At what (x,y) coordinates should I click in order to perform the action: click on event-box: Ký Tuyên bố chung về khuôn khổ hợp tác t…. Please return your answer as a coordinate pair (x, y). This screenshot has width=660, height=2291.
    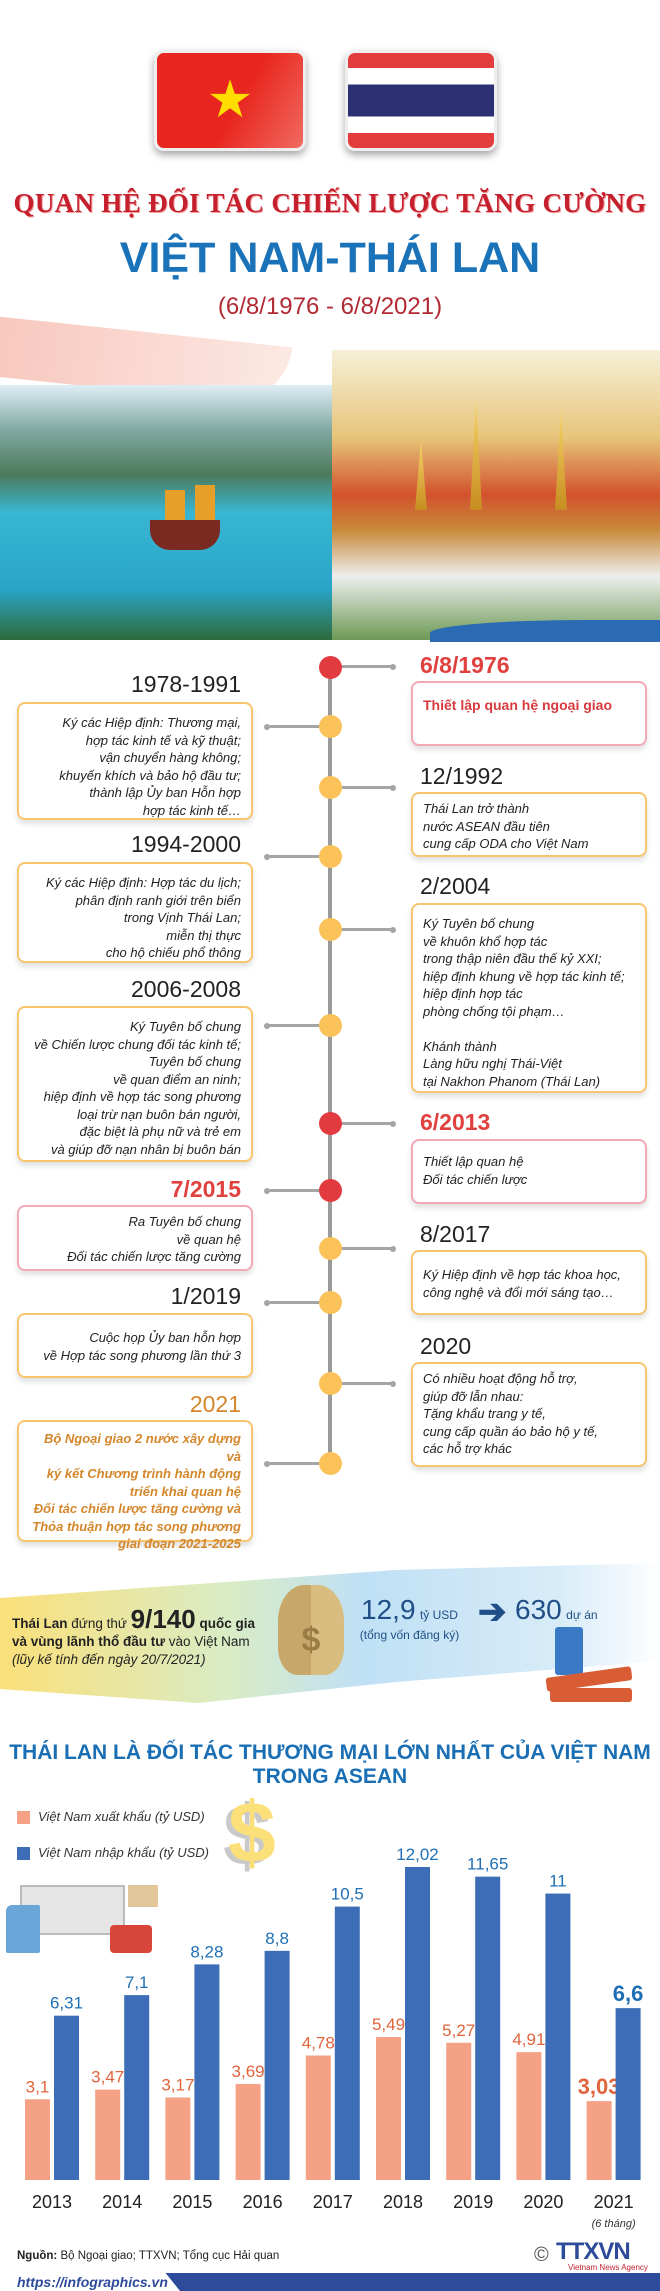
    Looking at the image, I should click on (529, 998).